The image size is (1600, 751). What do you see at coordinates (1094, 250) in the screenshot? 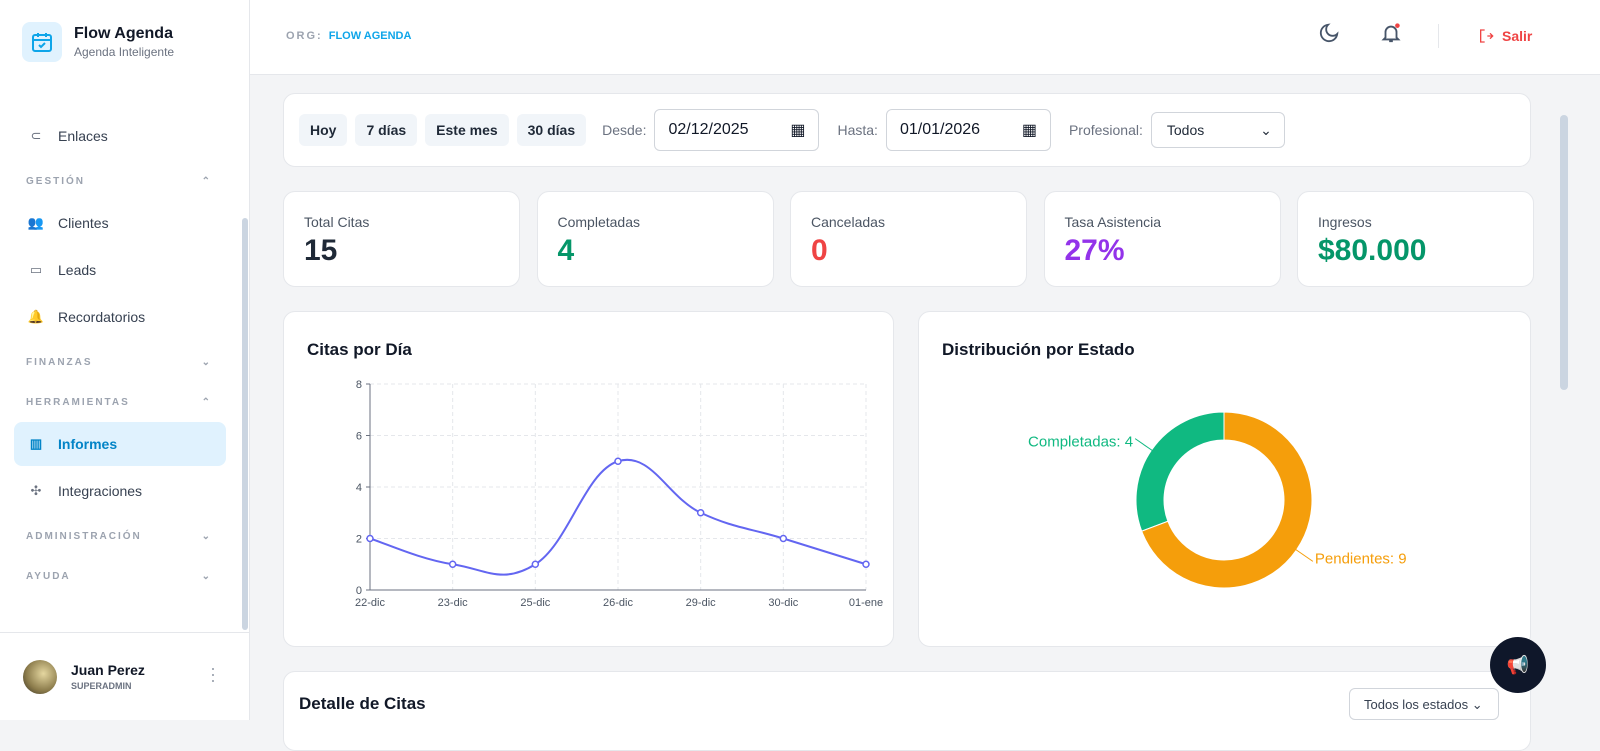
I see `kpi-value: 27%` at bounding box center [1094, 250].